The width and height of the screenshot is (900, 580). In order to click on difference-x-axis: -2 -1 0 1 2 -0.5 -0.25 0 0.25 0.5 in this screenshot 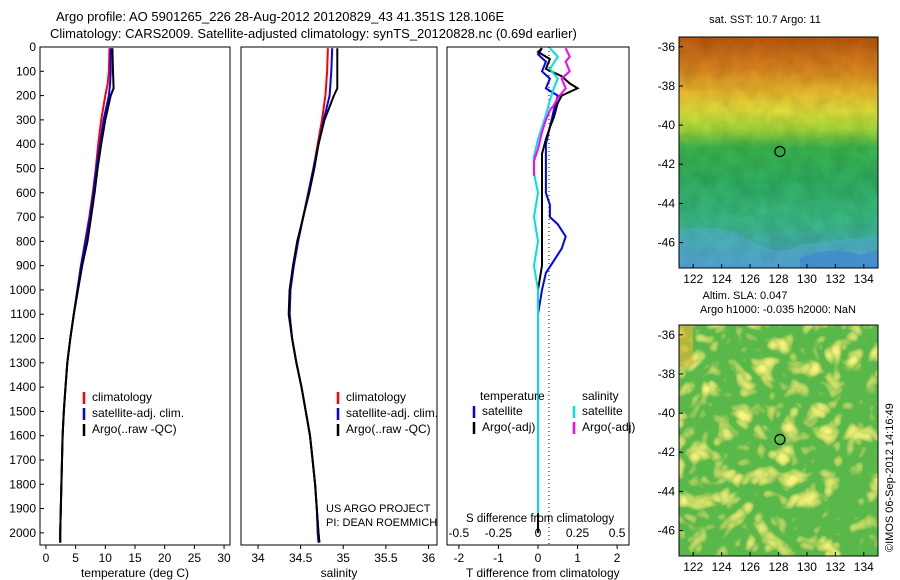, I will do `click(537, 545)`.